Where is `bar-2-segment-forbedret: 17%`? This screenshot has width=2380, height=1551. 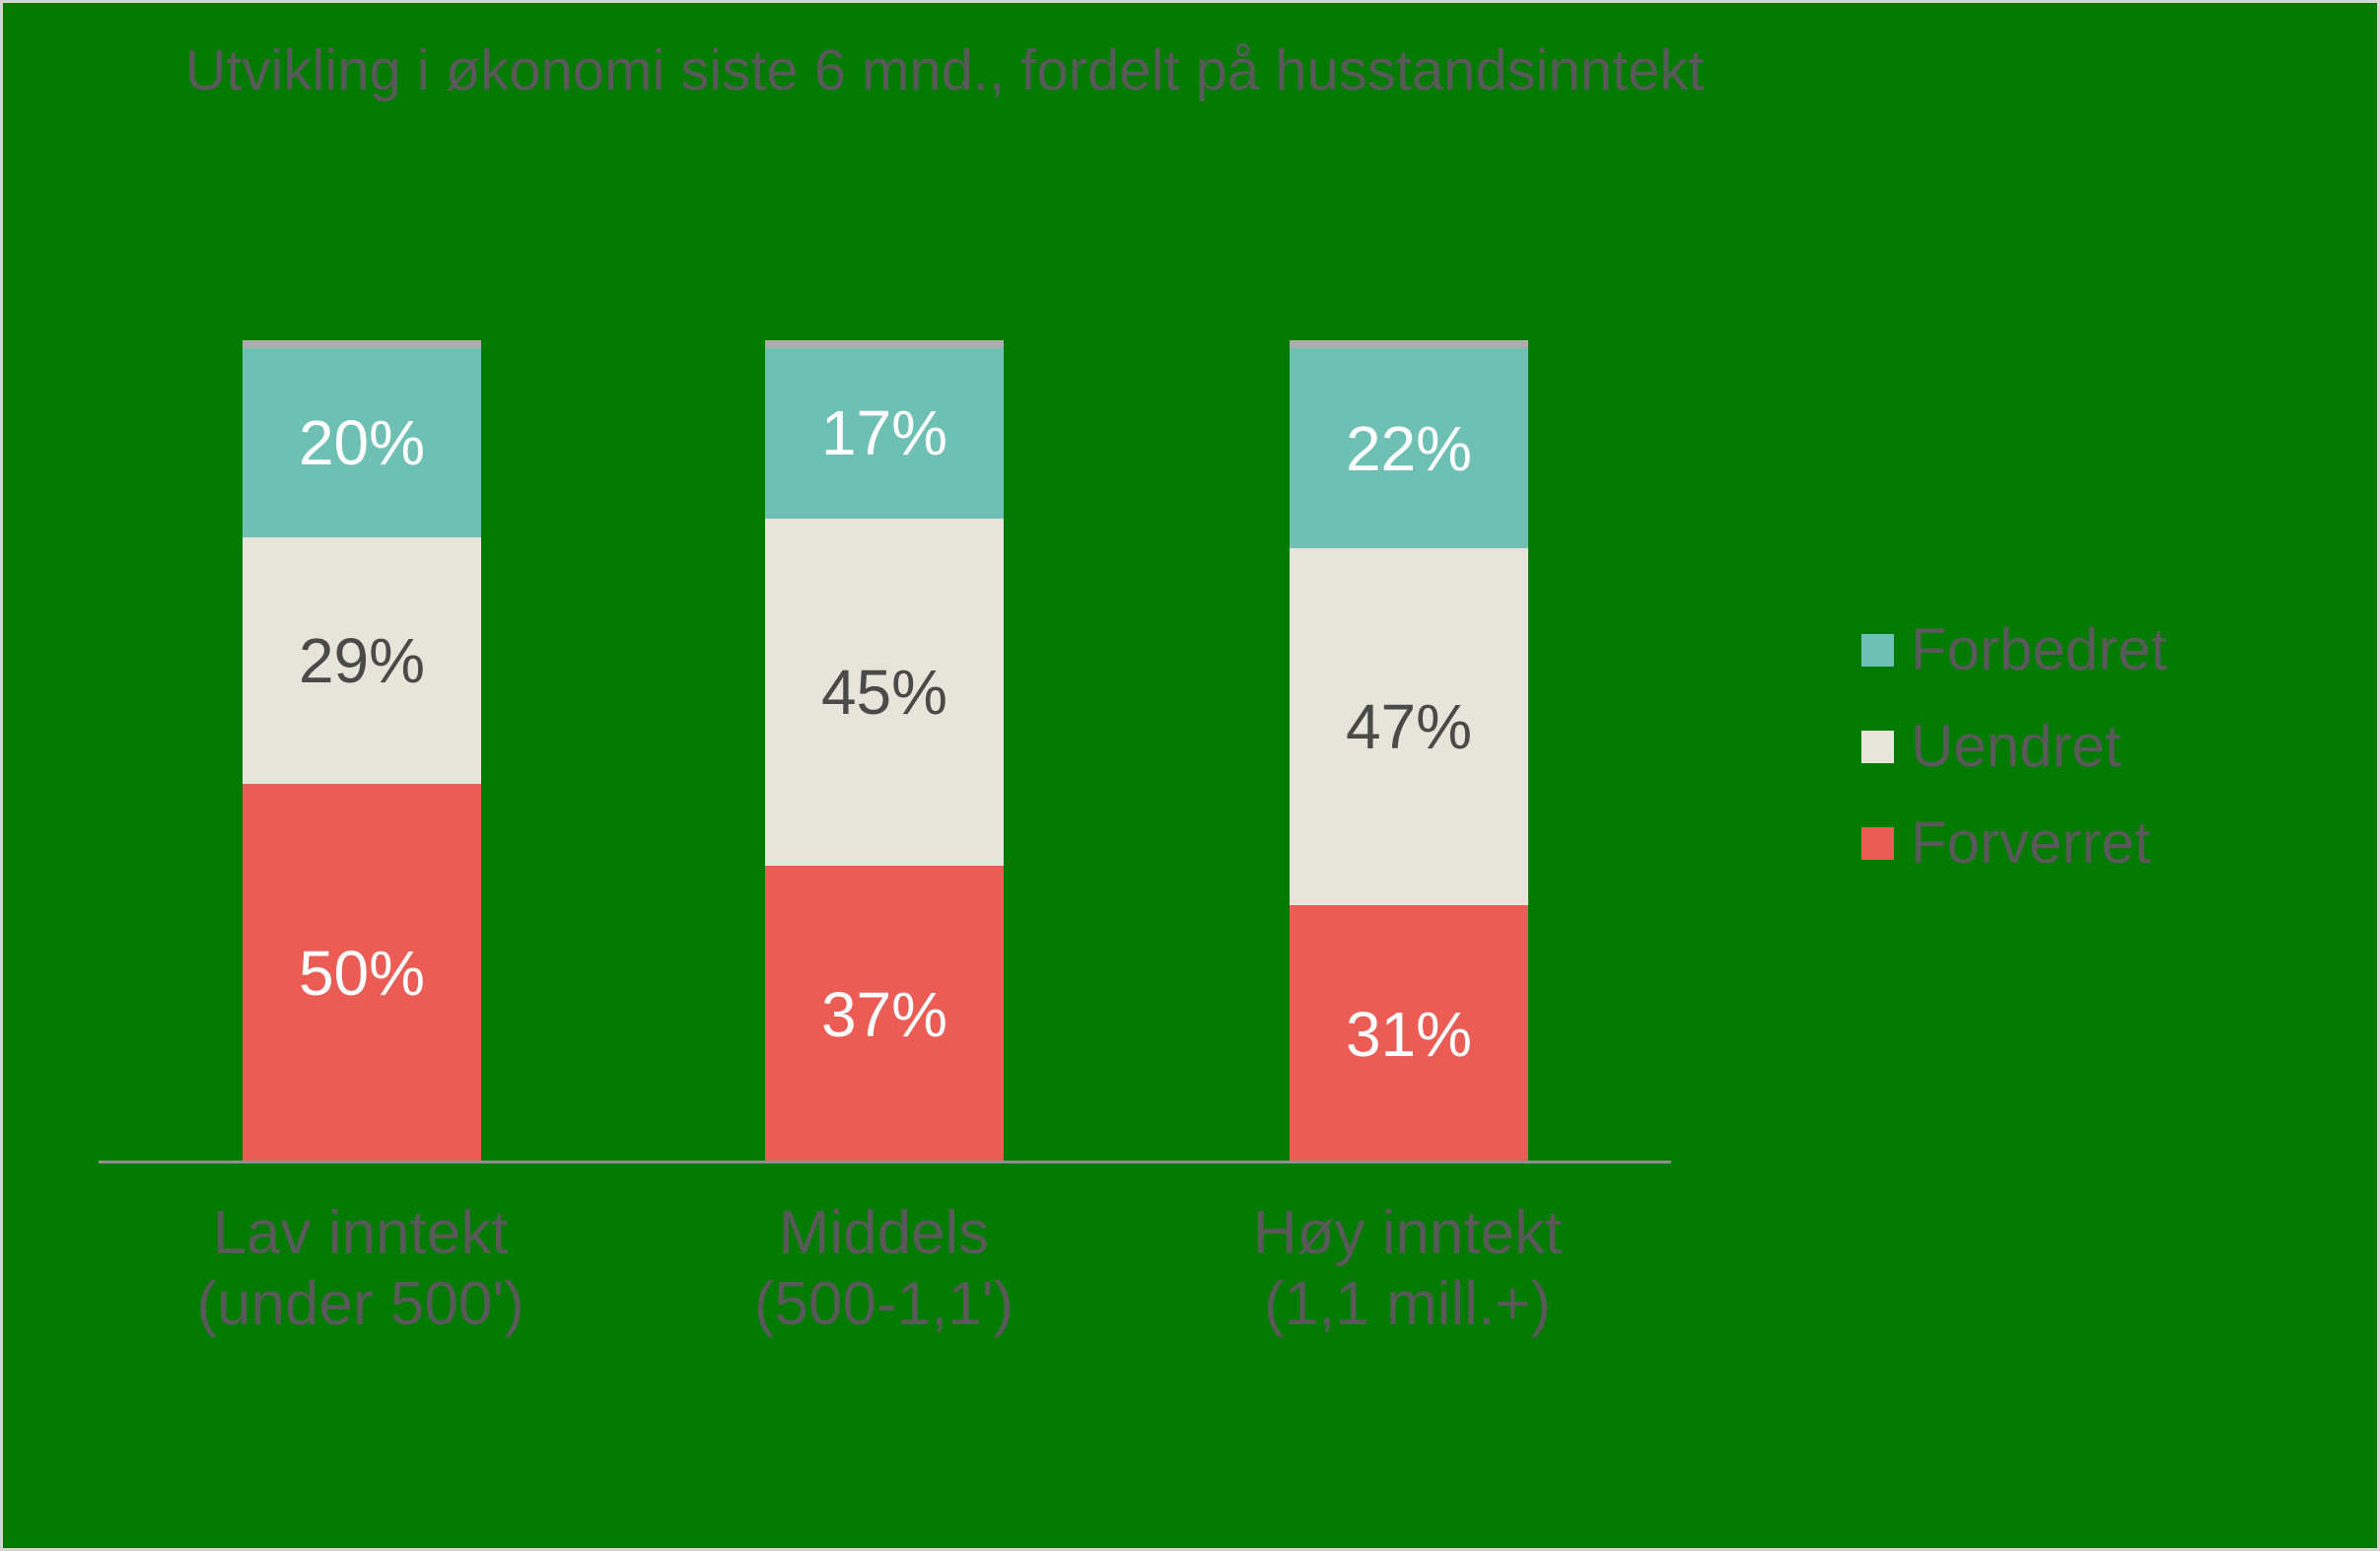
bar-2-segment-forbedret: 17% is located at coordinates (884, 433).